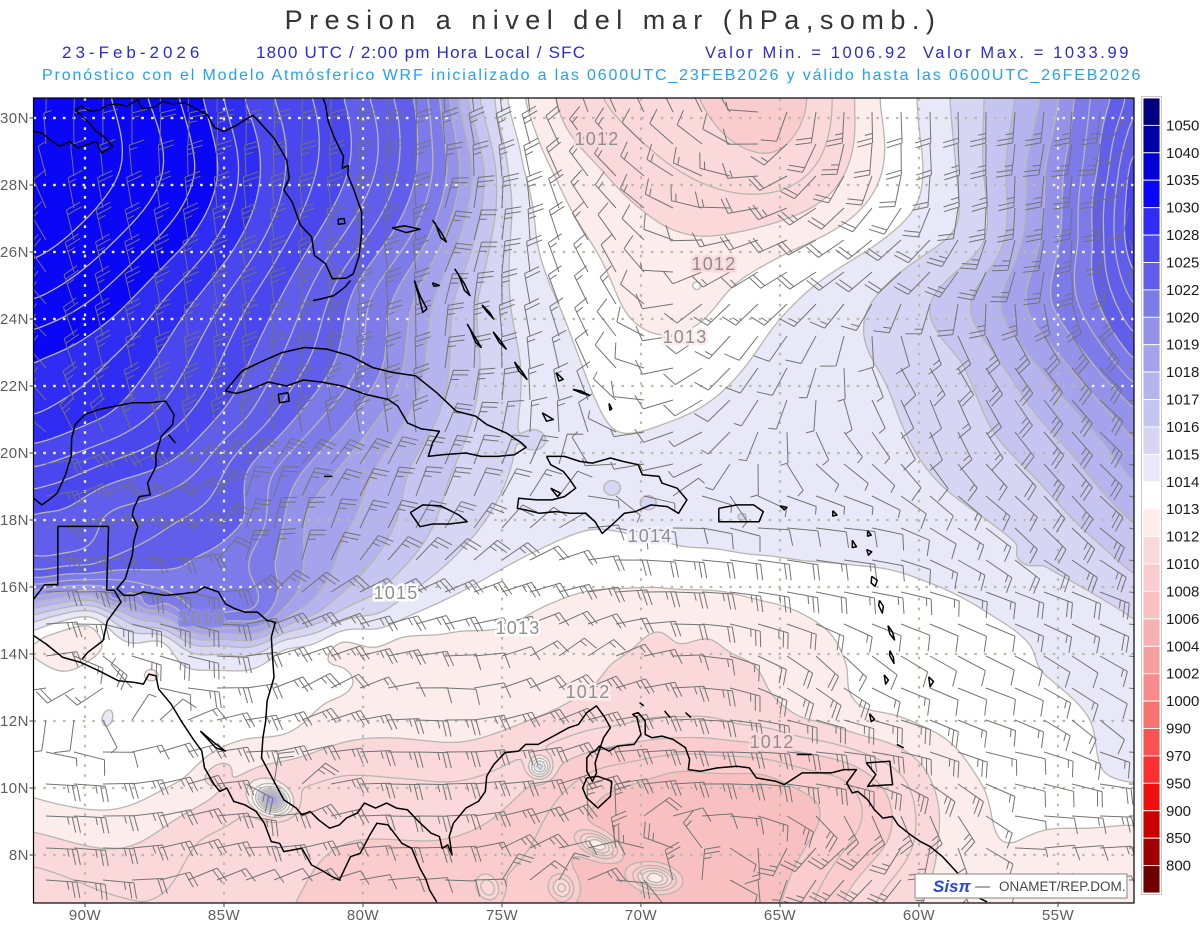 Image resolution: width=1200 pixels, height=927 pixels. Describe the element at coordinates (1062, 886) in the screenshot. I see `svg-text: ONAMET/REP.DOM.` at that location.